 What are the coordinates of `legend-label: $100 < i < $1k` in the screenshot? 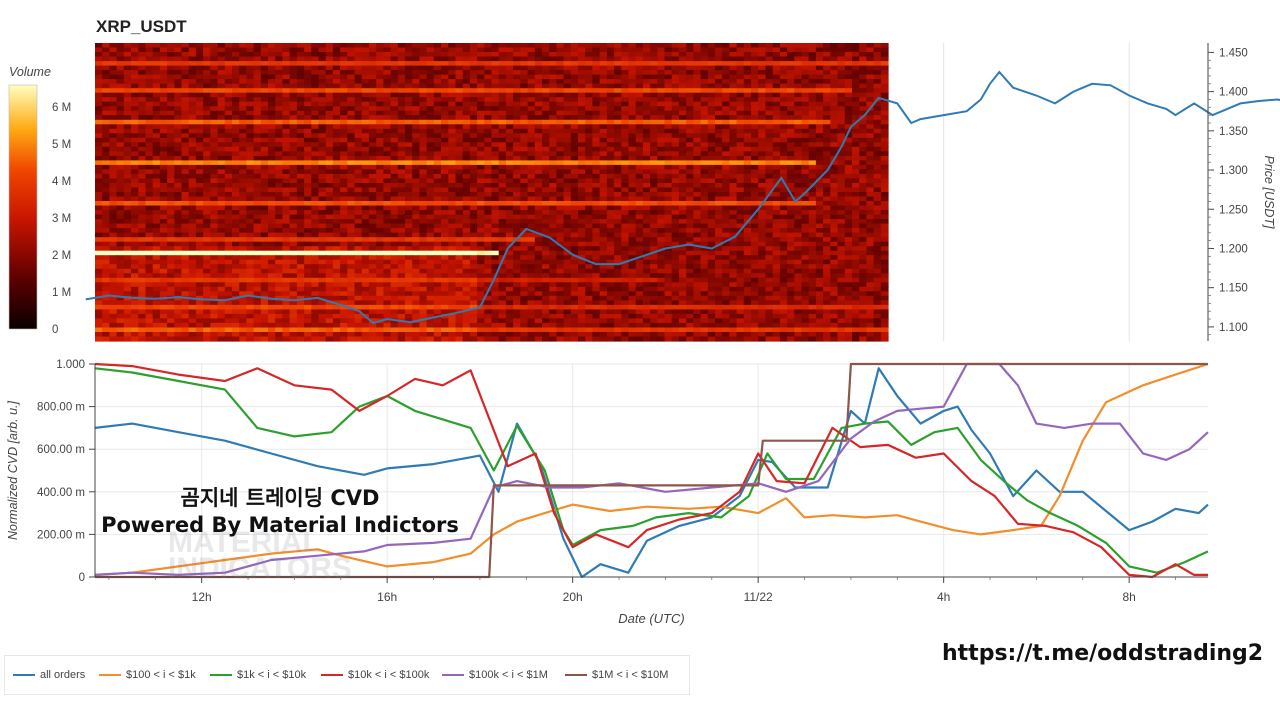 It's located at (161, 675).